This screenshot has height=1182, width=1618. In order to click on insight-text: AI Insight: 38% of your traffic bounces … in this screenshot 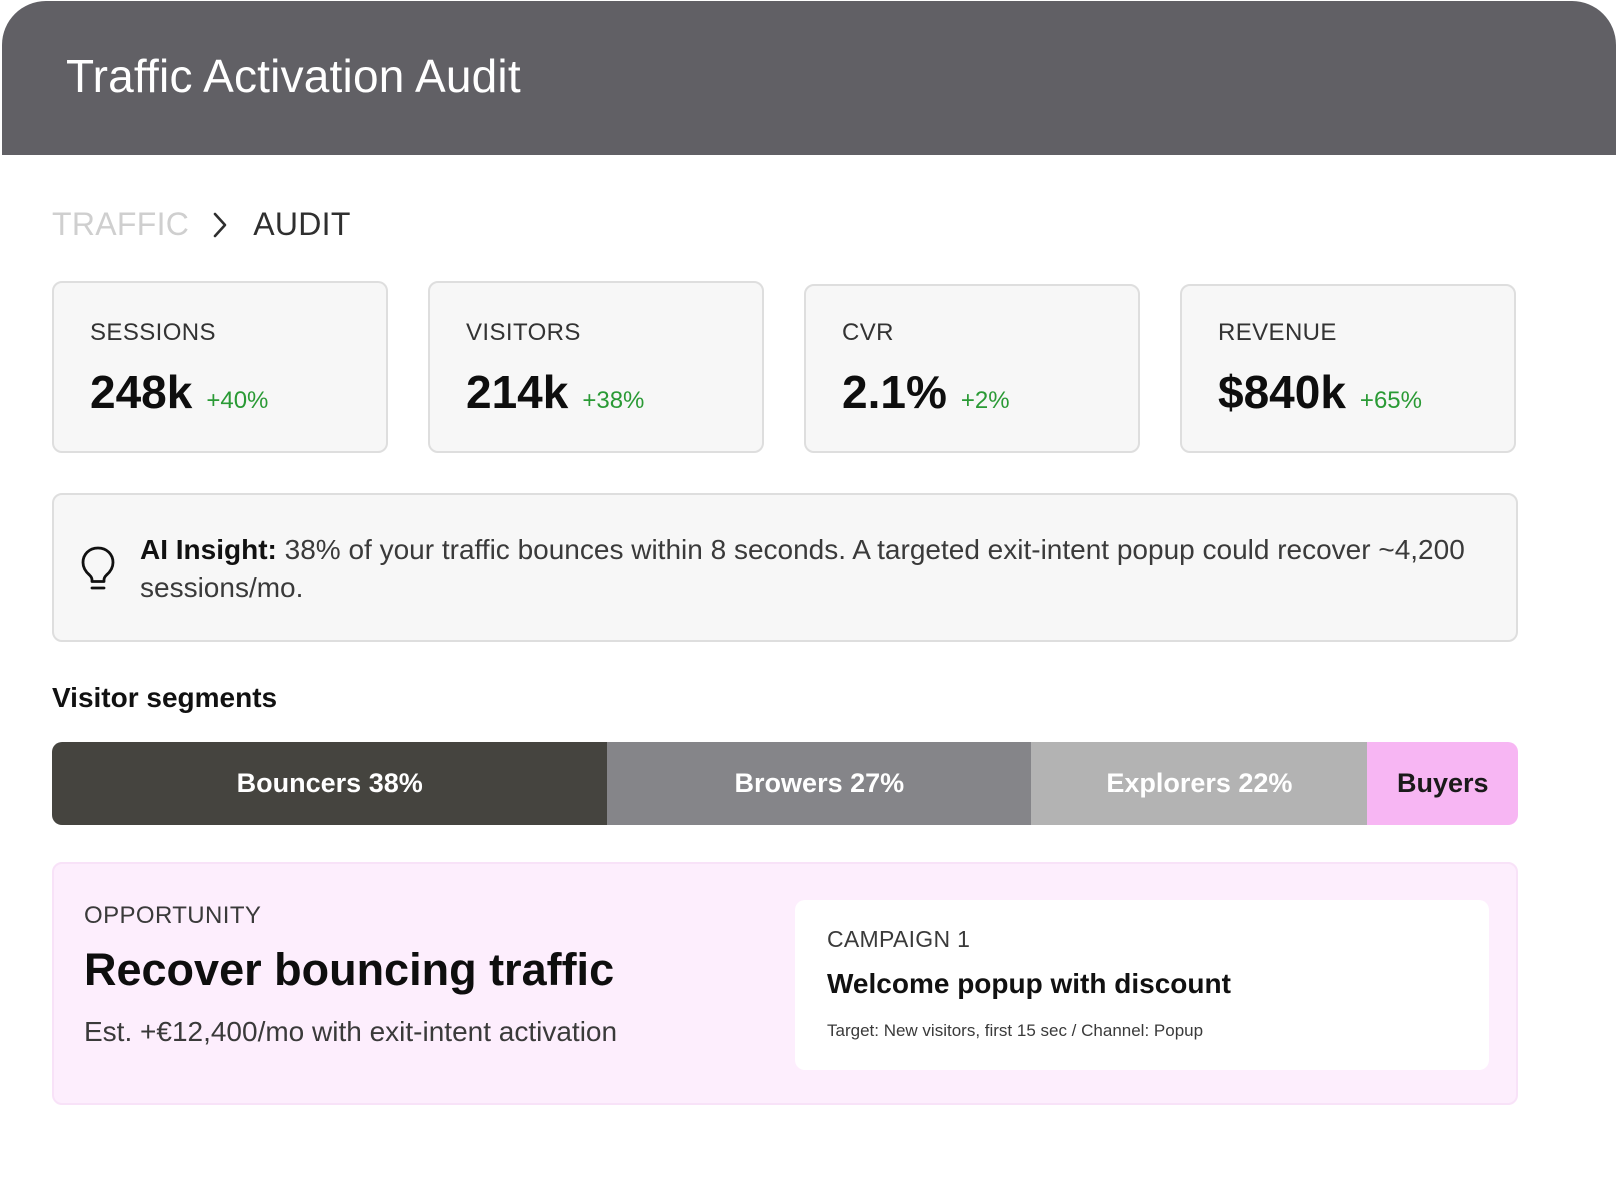, I will do `click(810, 569)`.